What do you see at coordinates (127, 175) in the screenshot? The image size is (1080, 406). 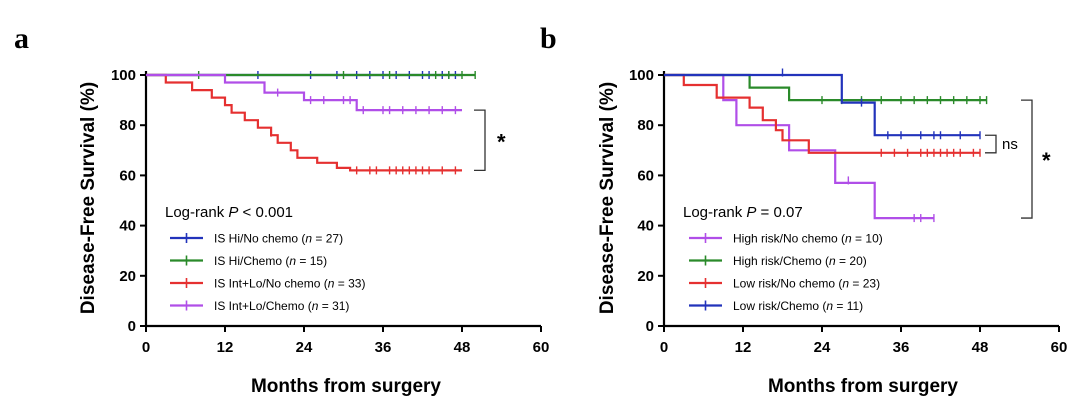 I see `y-tick-label-a: 60` at bounding box center [127, 175].